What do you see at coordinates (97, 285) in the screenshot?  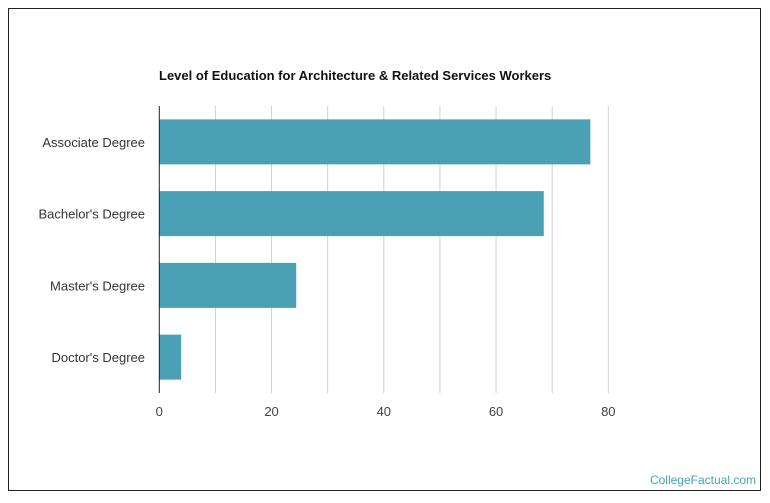 I see `y-category-label: Master's Degree` at bounding box center [97, 285].